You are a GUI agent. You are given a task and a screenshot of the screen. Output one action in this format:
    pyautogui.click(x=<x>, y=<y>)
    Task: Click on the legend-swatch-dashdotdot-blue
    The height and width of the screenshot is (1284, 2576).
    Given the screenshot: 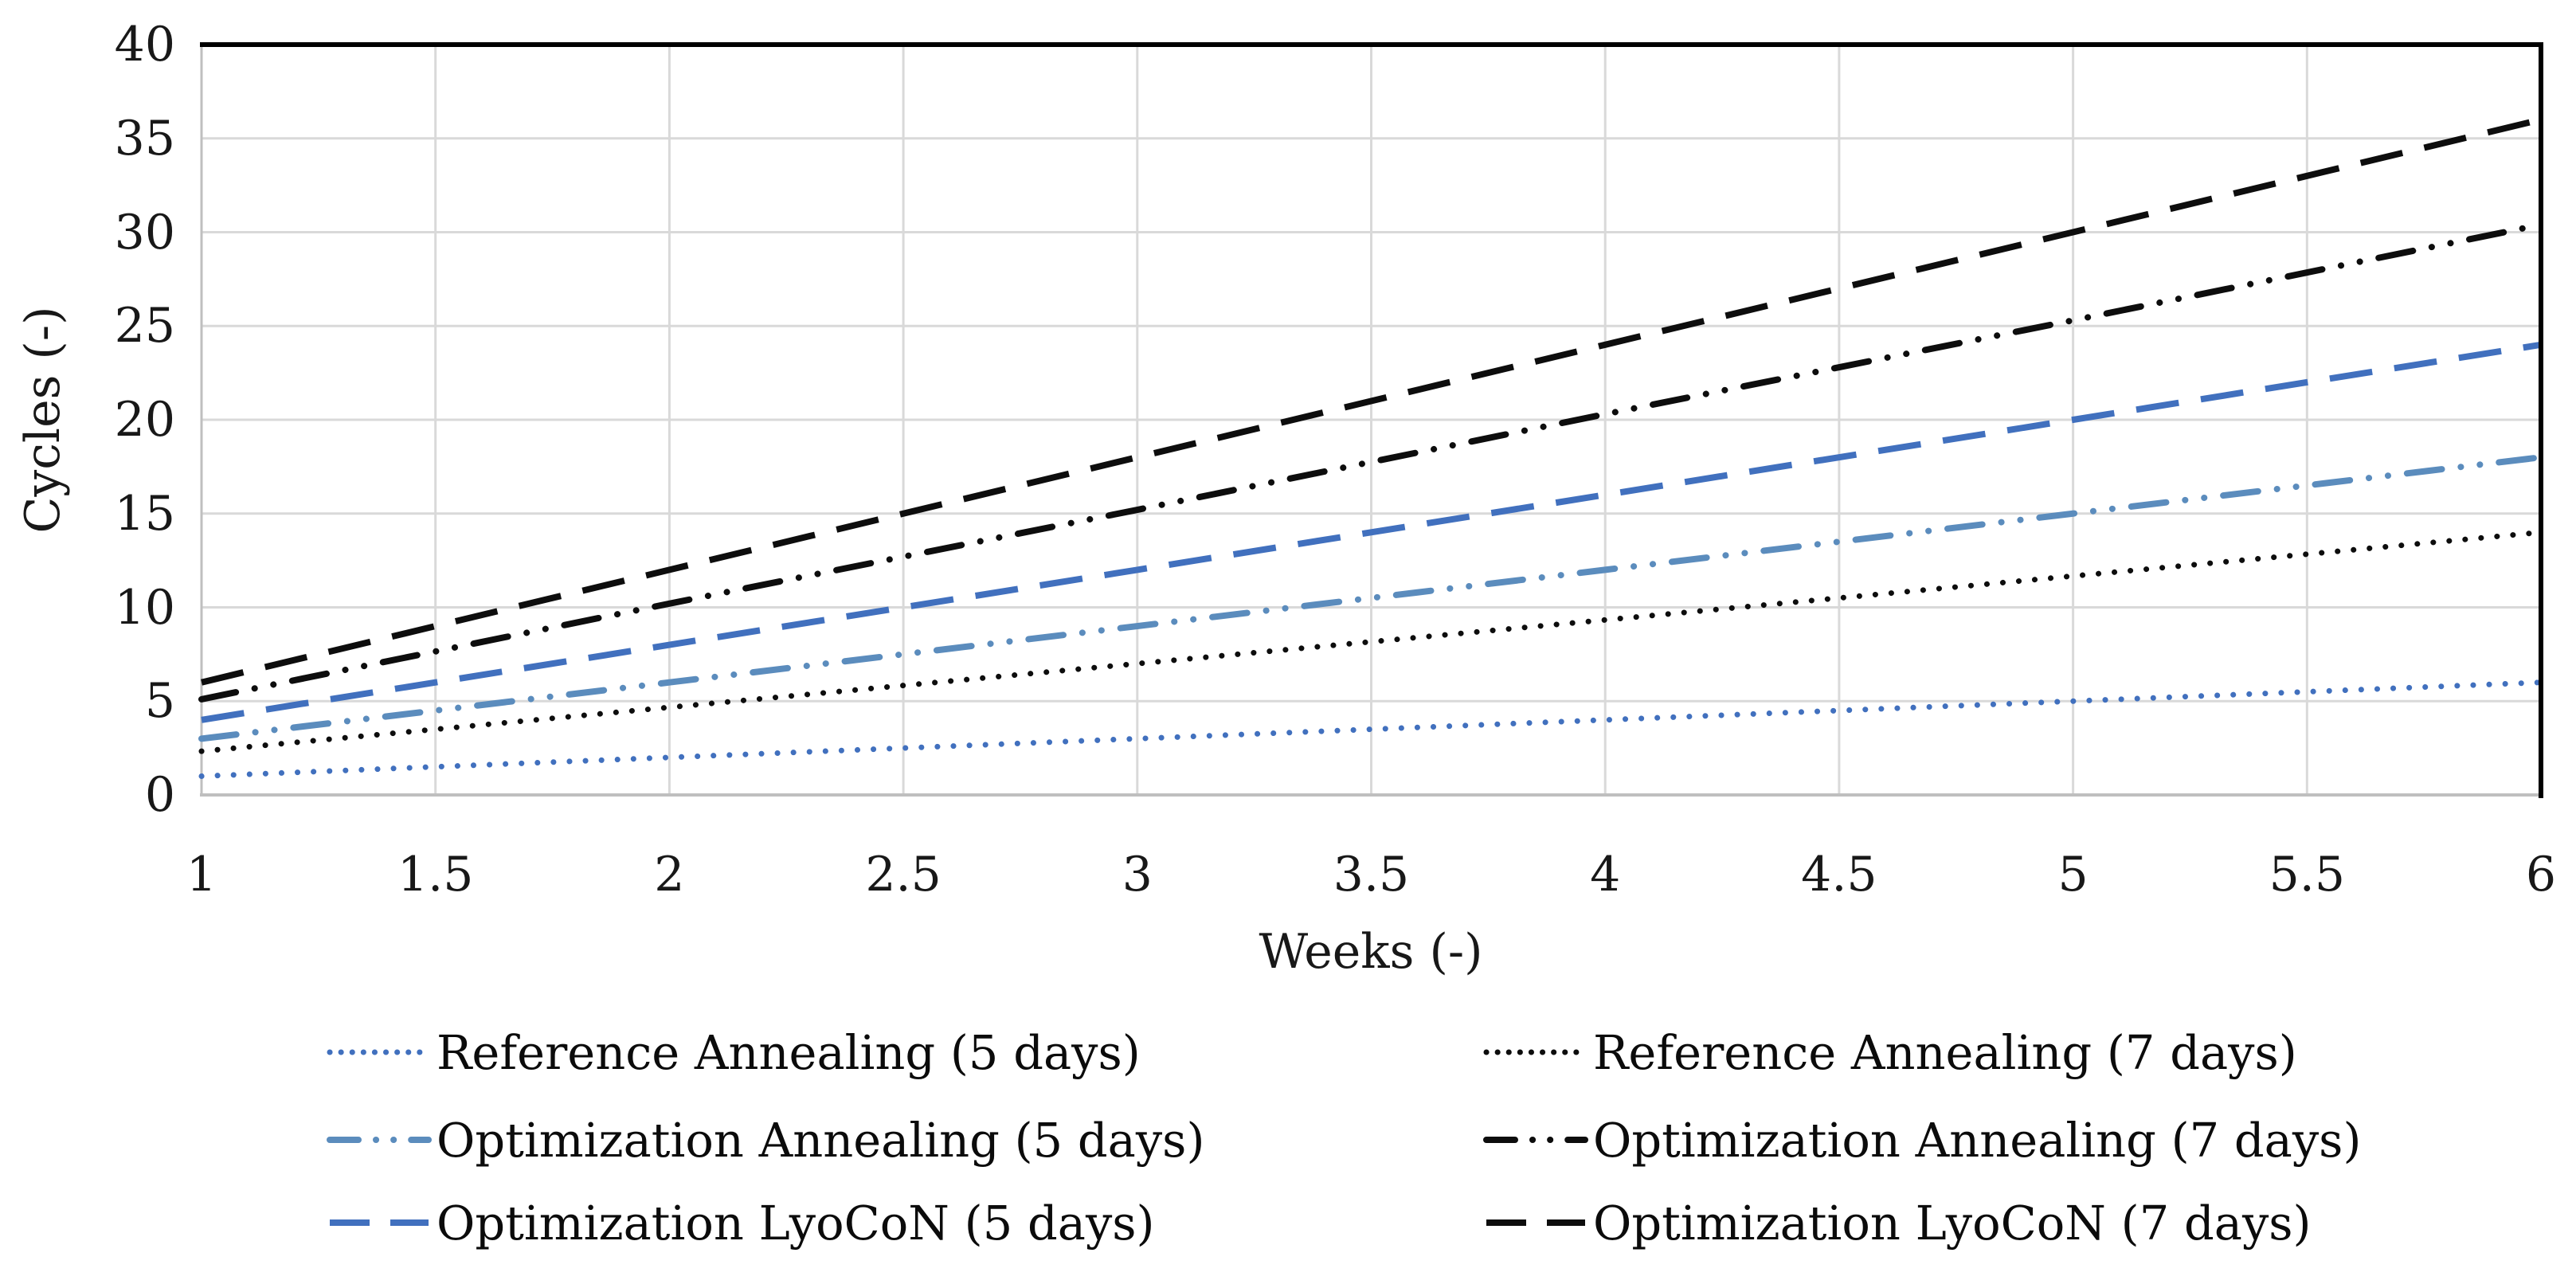 What is the action you would take?
    pyautogui.click(x=379, y=1140)
    